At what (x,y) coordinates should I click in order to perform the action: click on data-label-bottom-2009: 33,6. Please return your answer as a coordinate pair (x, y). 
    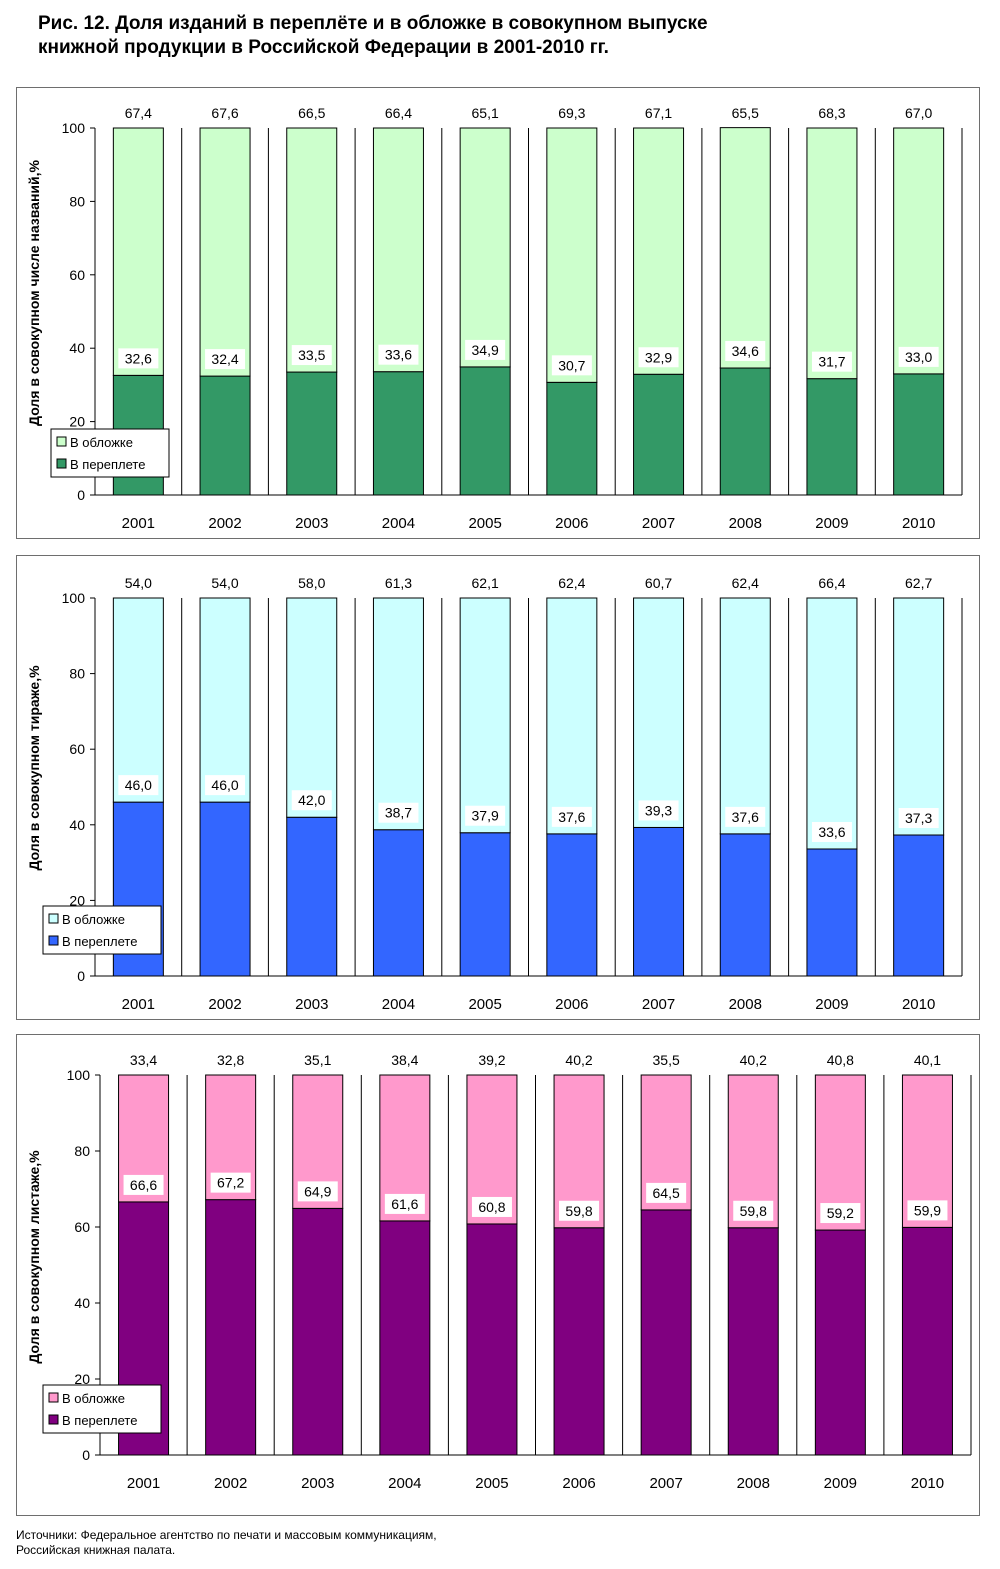
    Looking at the image, I should click on (831, 832).